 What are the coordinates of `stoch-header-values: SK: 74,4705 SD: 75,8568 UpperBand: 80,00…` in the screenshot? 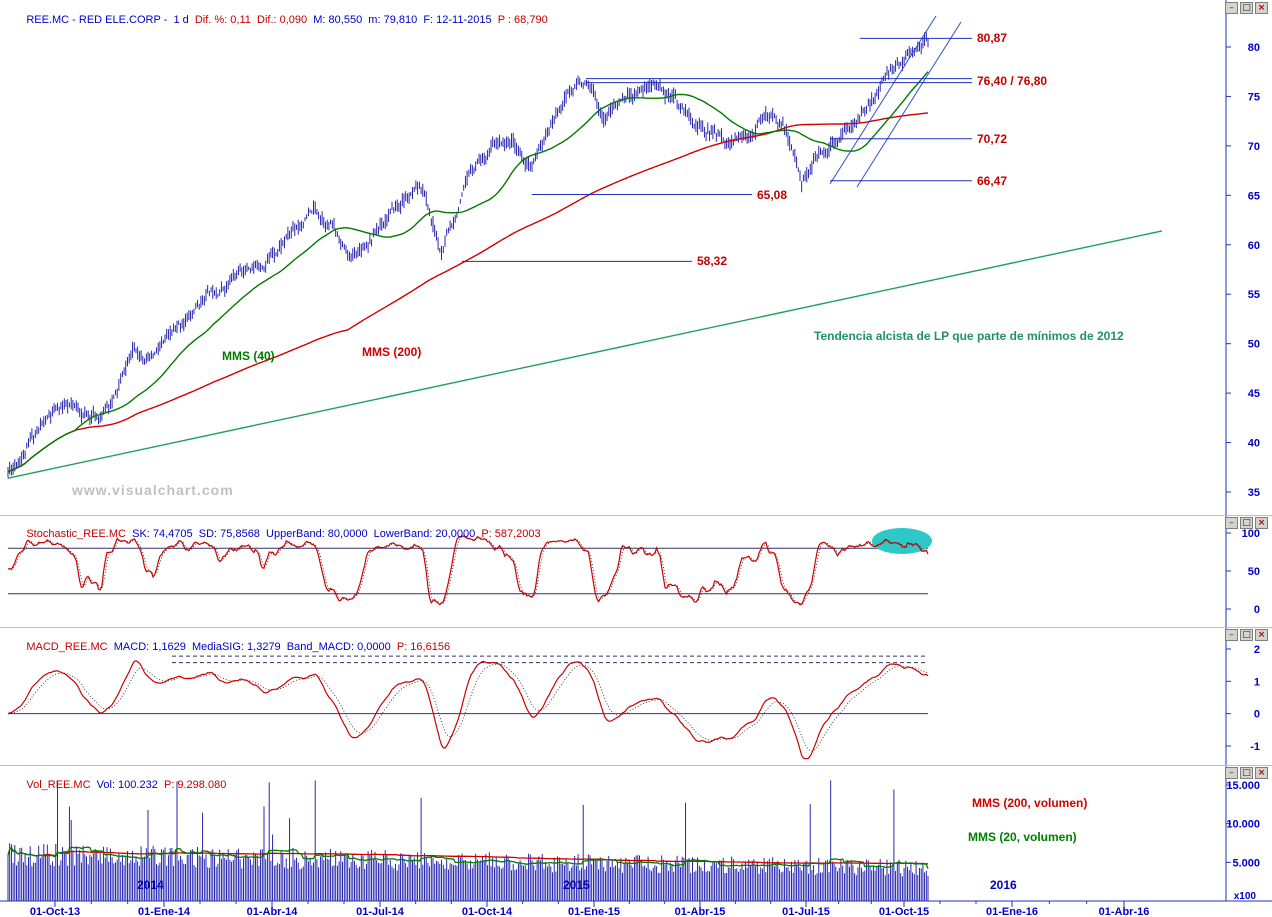 It's located at (307, 534).